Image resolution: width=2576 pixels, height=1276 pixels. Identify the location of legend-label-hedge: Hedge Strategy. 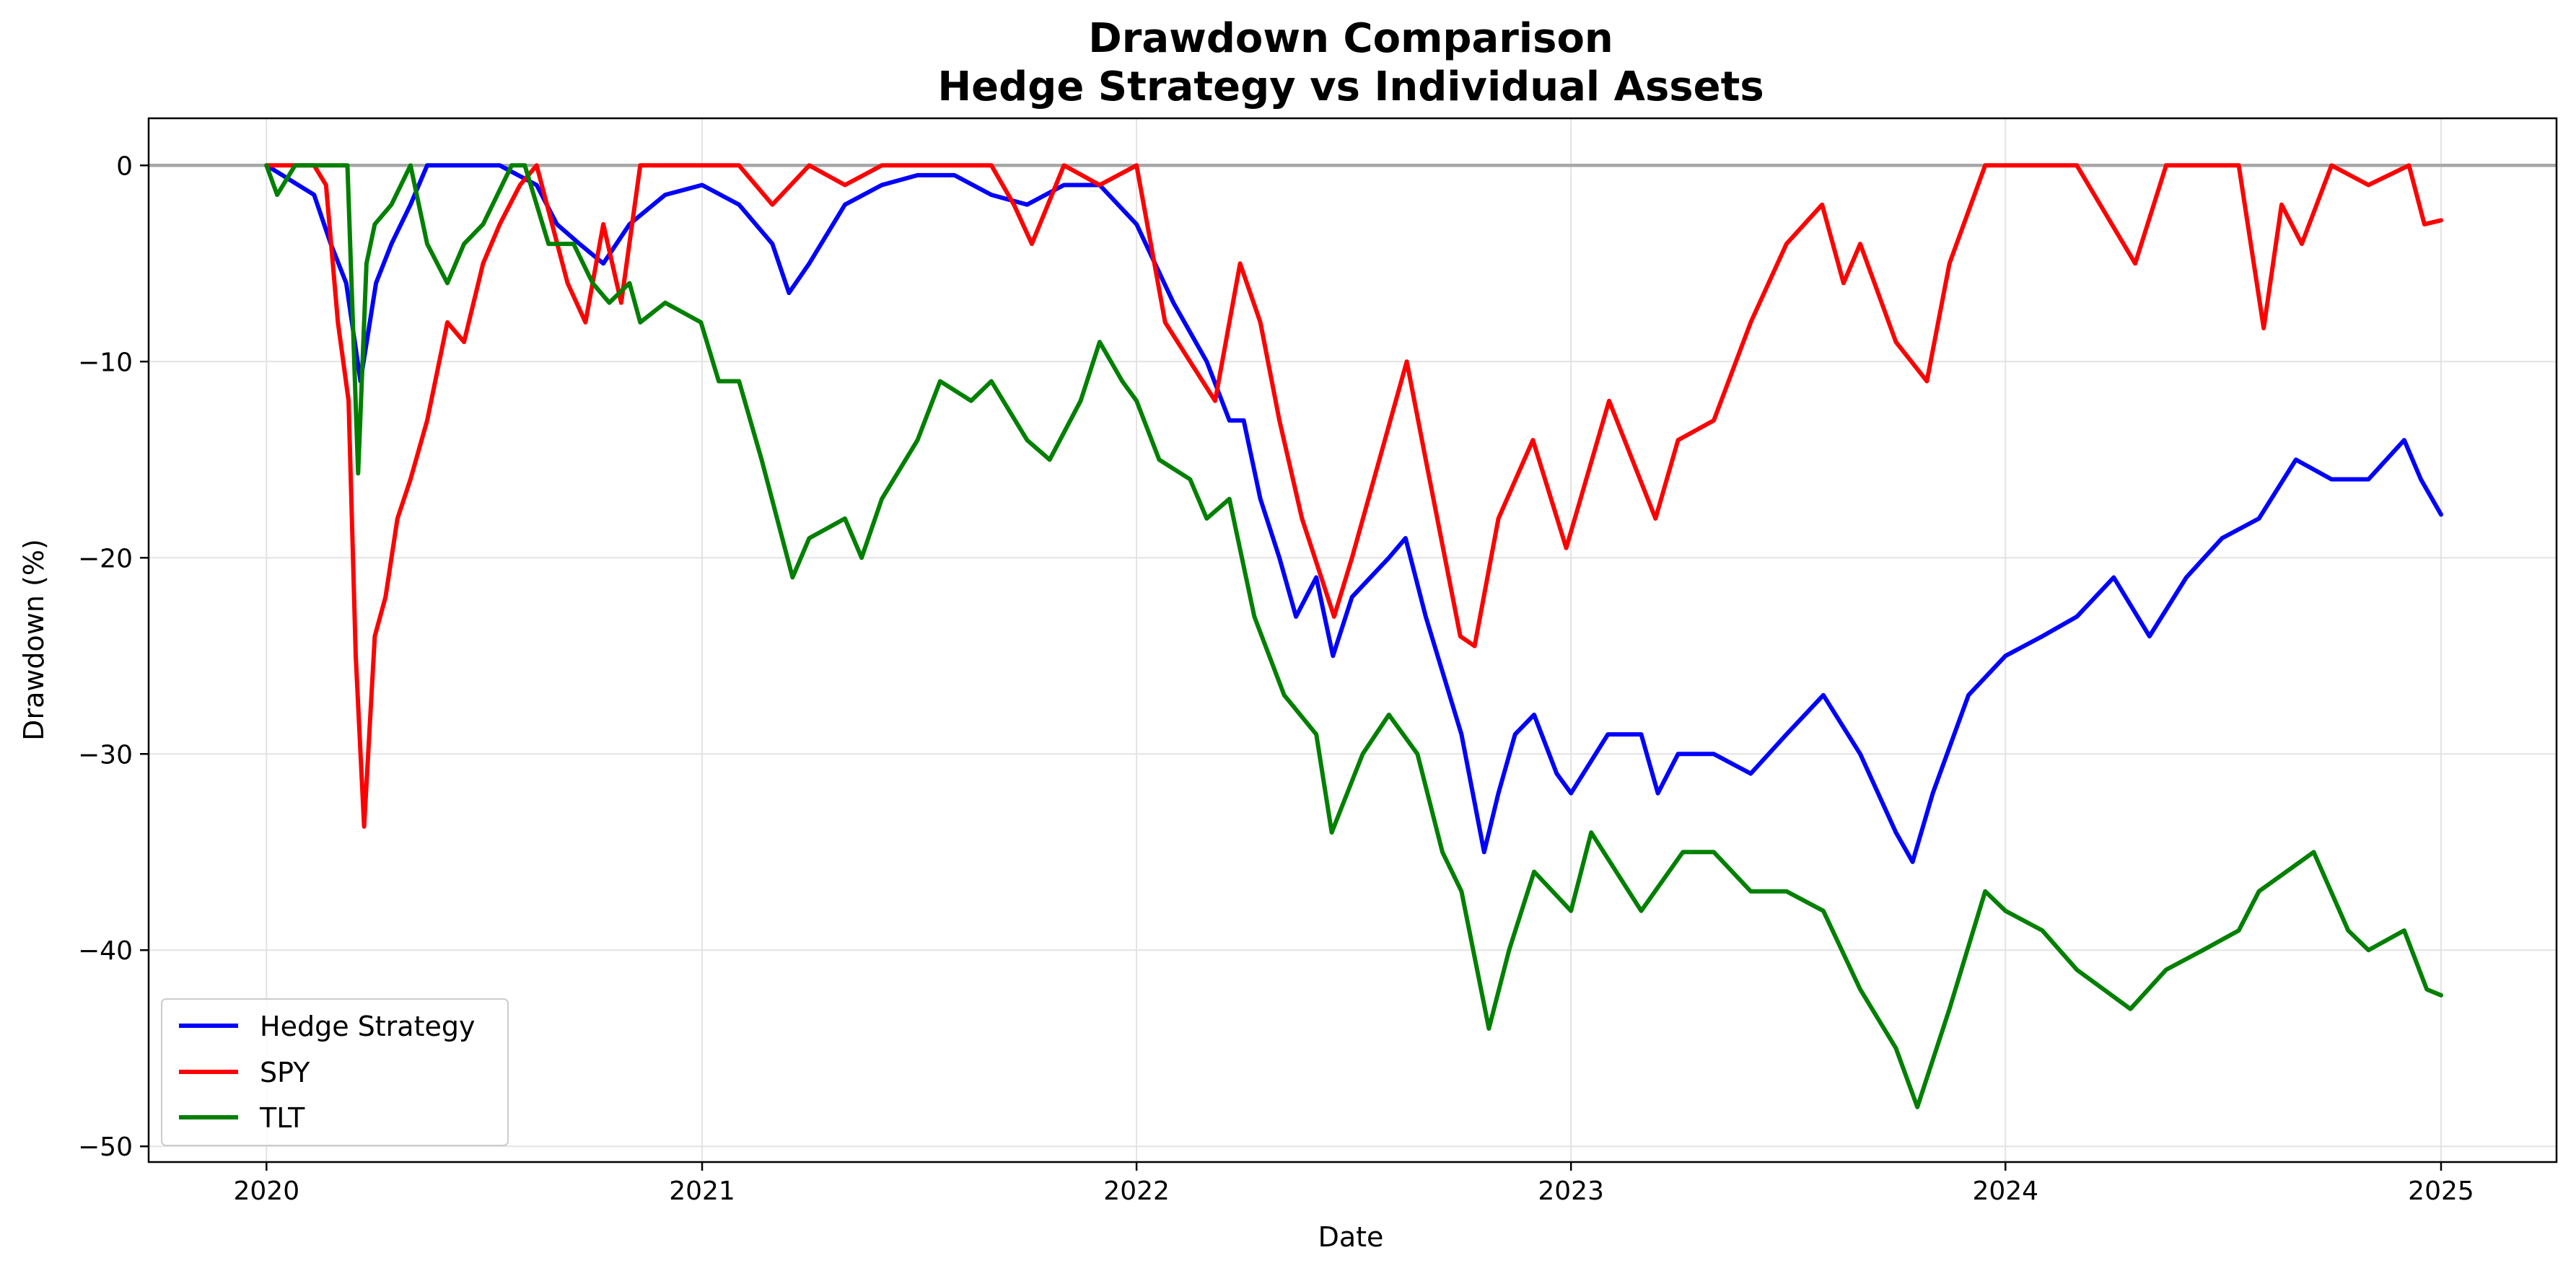
(367, 1026).